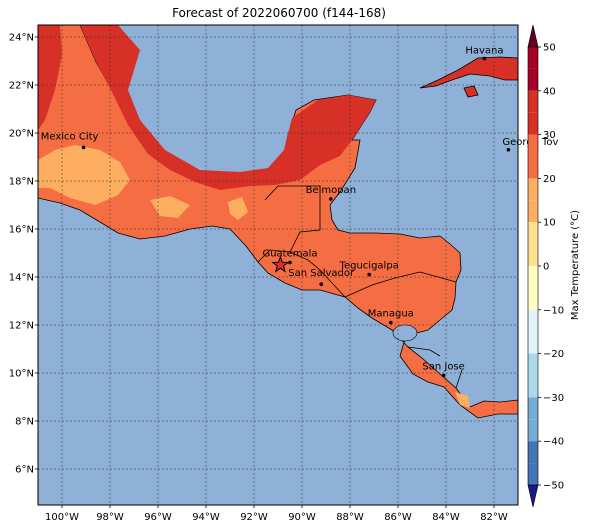 The image size is (592, 529). I want to click on border-mexico-guatemala, so click(289, 224).